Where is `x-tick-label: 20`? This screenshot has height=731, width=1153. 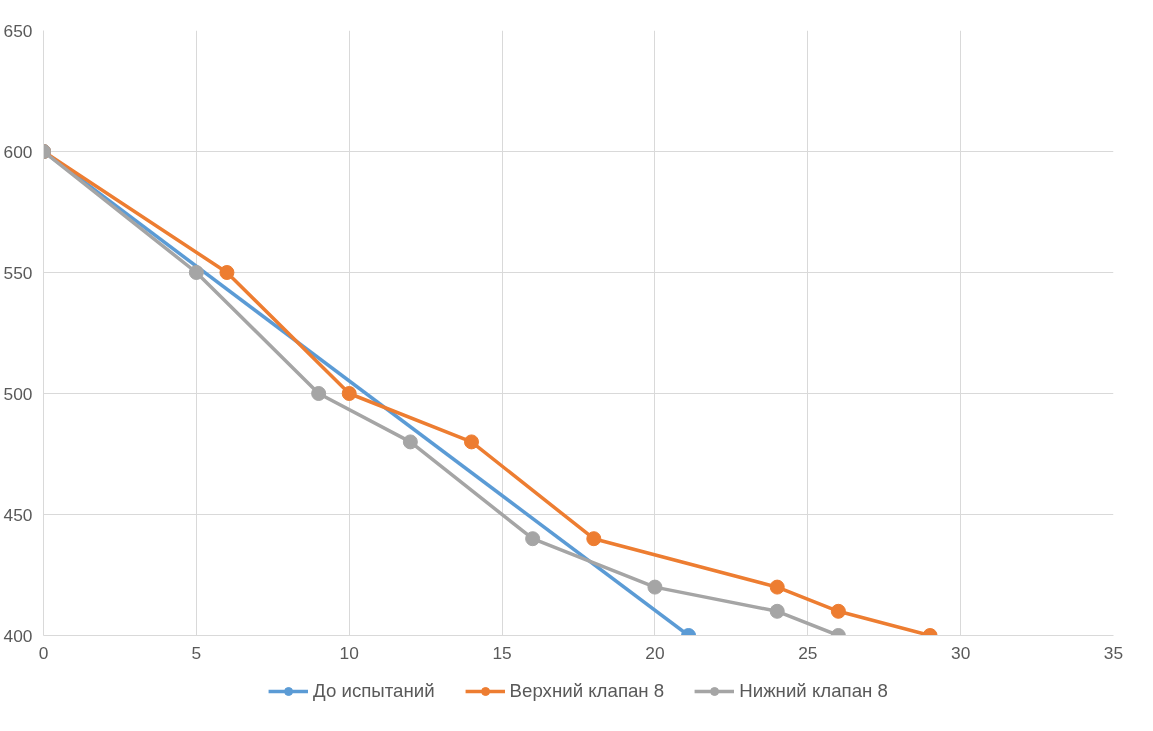
x-tick-label: 20 is located at coordinates (655, 652).